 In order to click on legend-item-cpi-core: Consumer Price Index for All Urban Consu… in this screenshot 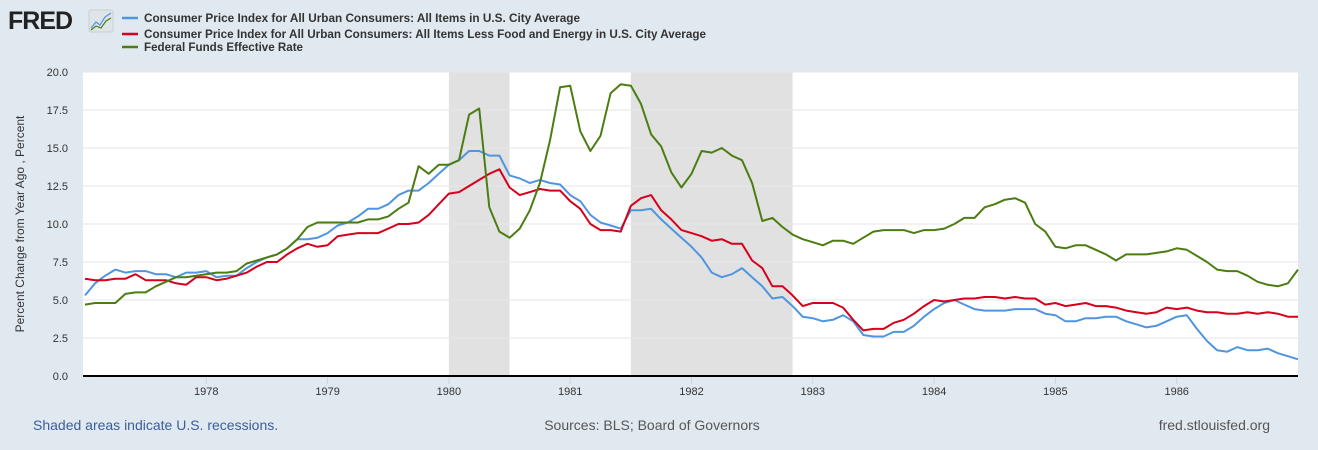, I will do `click(414, 34)`.